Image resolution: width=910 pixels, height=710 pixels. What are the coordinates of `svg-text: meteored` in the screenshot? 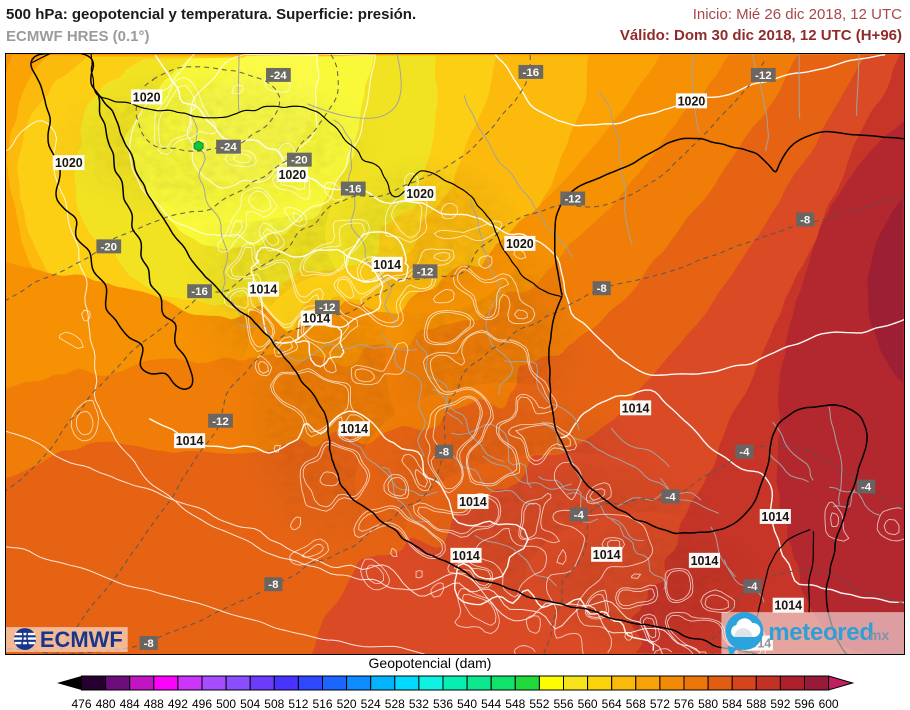 It's located at (820, 632).